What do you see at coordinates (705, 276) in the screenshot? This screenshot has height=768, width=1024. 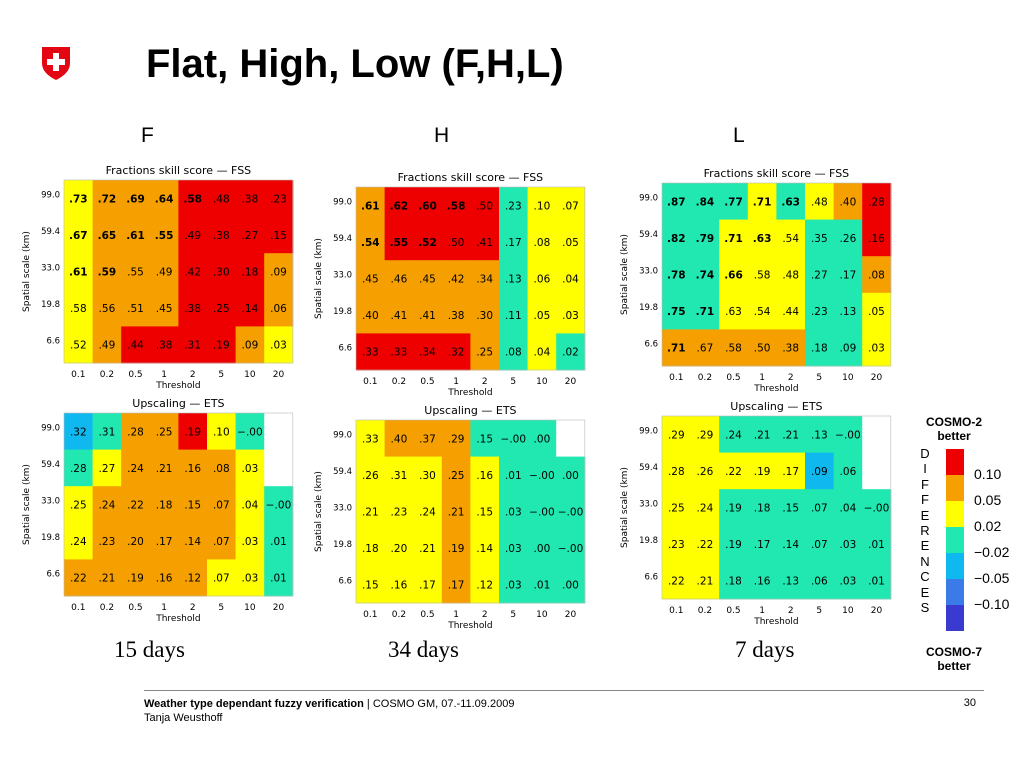 I see `cell-value-label: .74` at bounding box center [705, 276].